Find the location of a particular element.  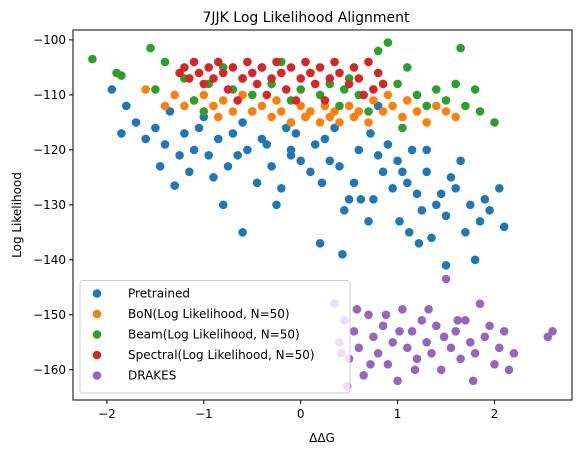

y-tick-label-3: −130 is located at coordinates (49, 205).